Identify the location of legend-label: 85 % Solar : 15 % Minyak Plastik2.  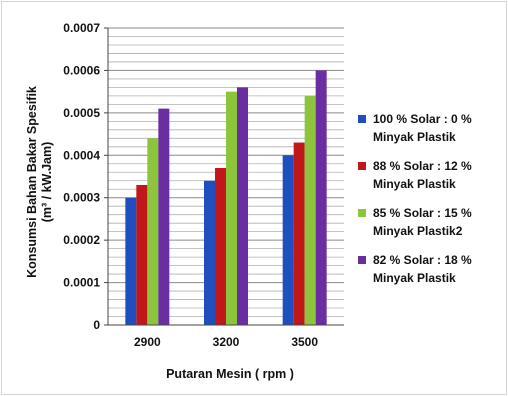
(422, 222).